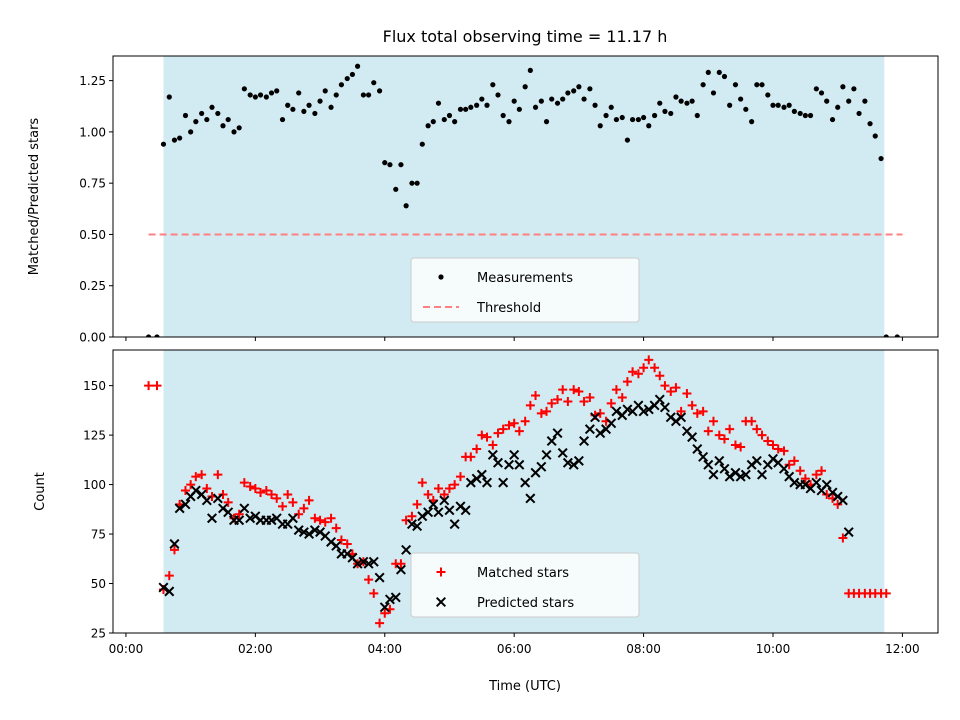  Describe the element at coordinates (94, 485) in the screenshot. I see `y-tick-label: 100` at that location.